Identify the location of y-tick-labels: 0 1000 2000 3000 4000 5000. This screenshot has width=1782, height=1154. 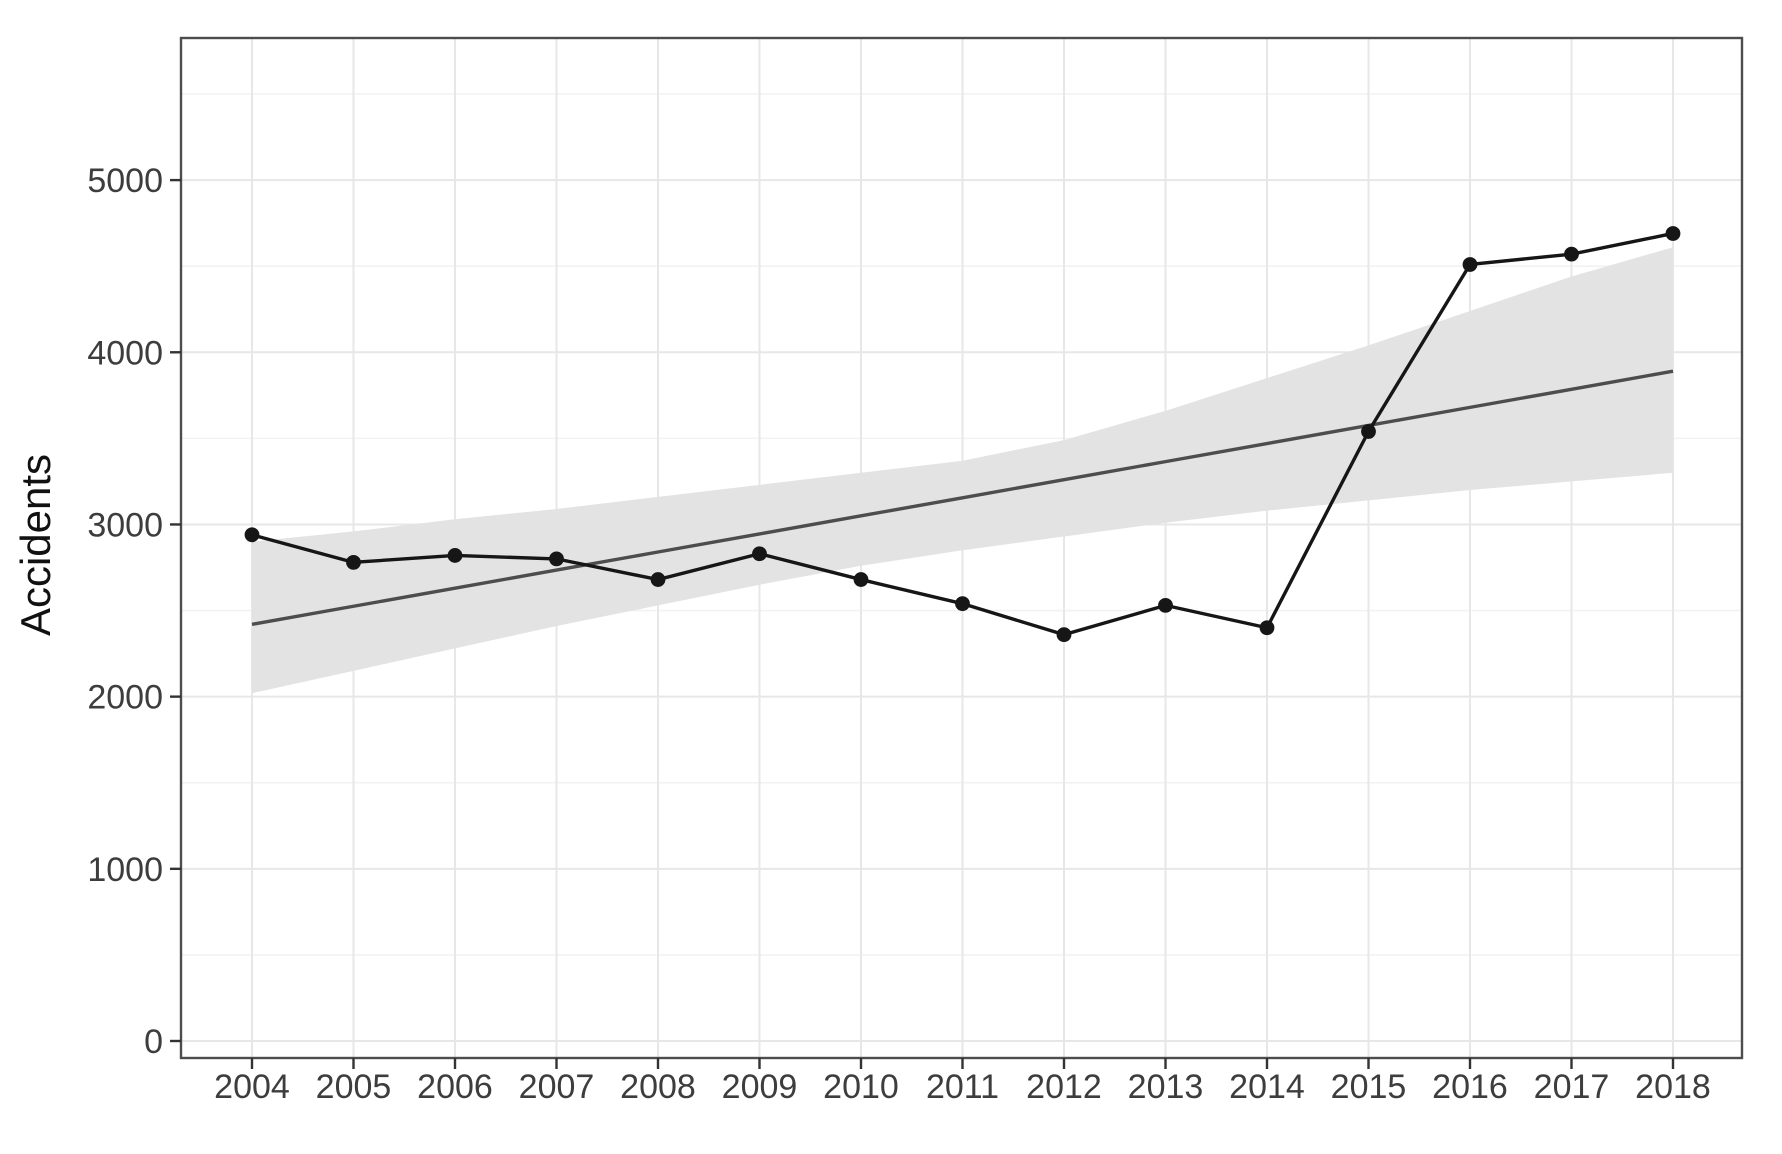
(125, 611).